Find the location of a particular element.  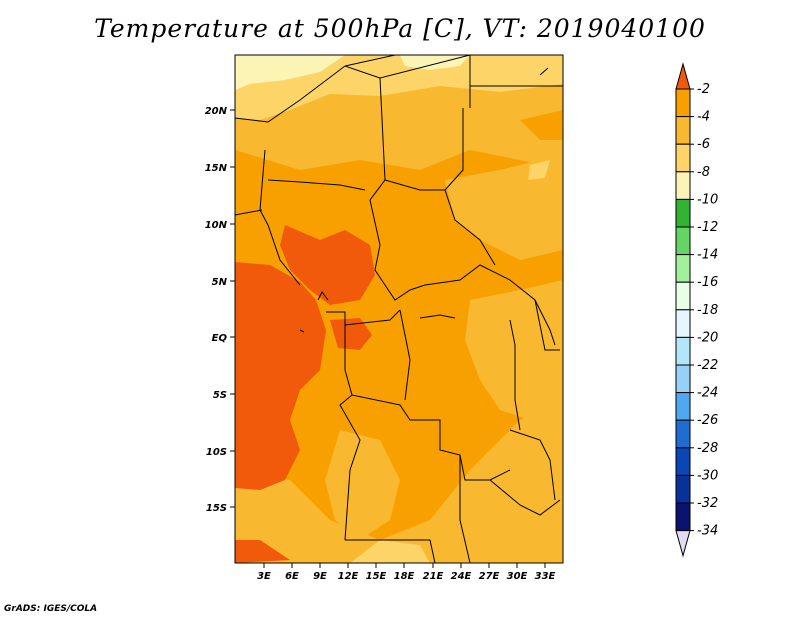

lon-label: 33E is located at coordinates (545, 576).